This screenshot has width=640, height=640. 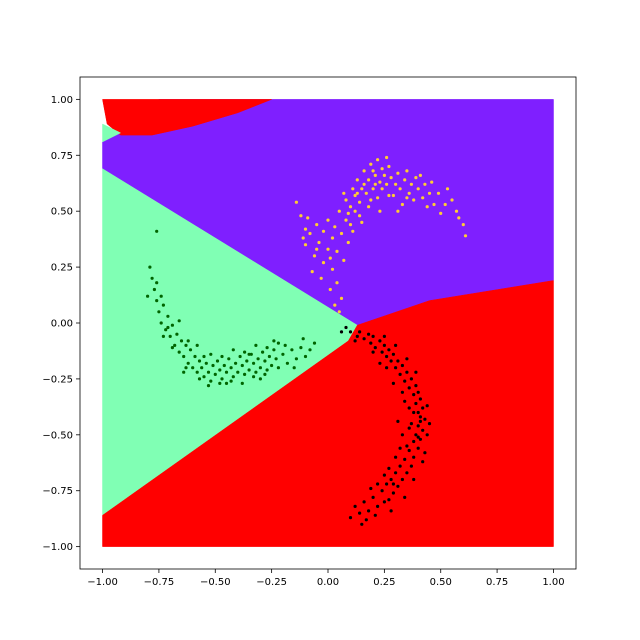 What do you see at coordinates (497, 582) in the screenshot?
I see `x-tick-label: 0.75` at bounding box center [497, 582].